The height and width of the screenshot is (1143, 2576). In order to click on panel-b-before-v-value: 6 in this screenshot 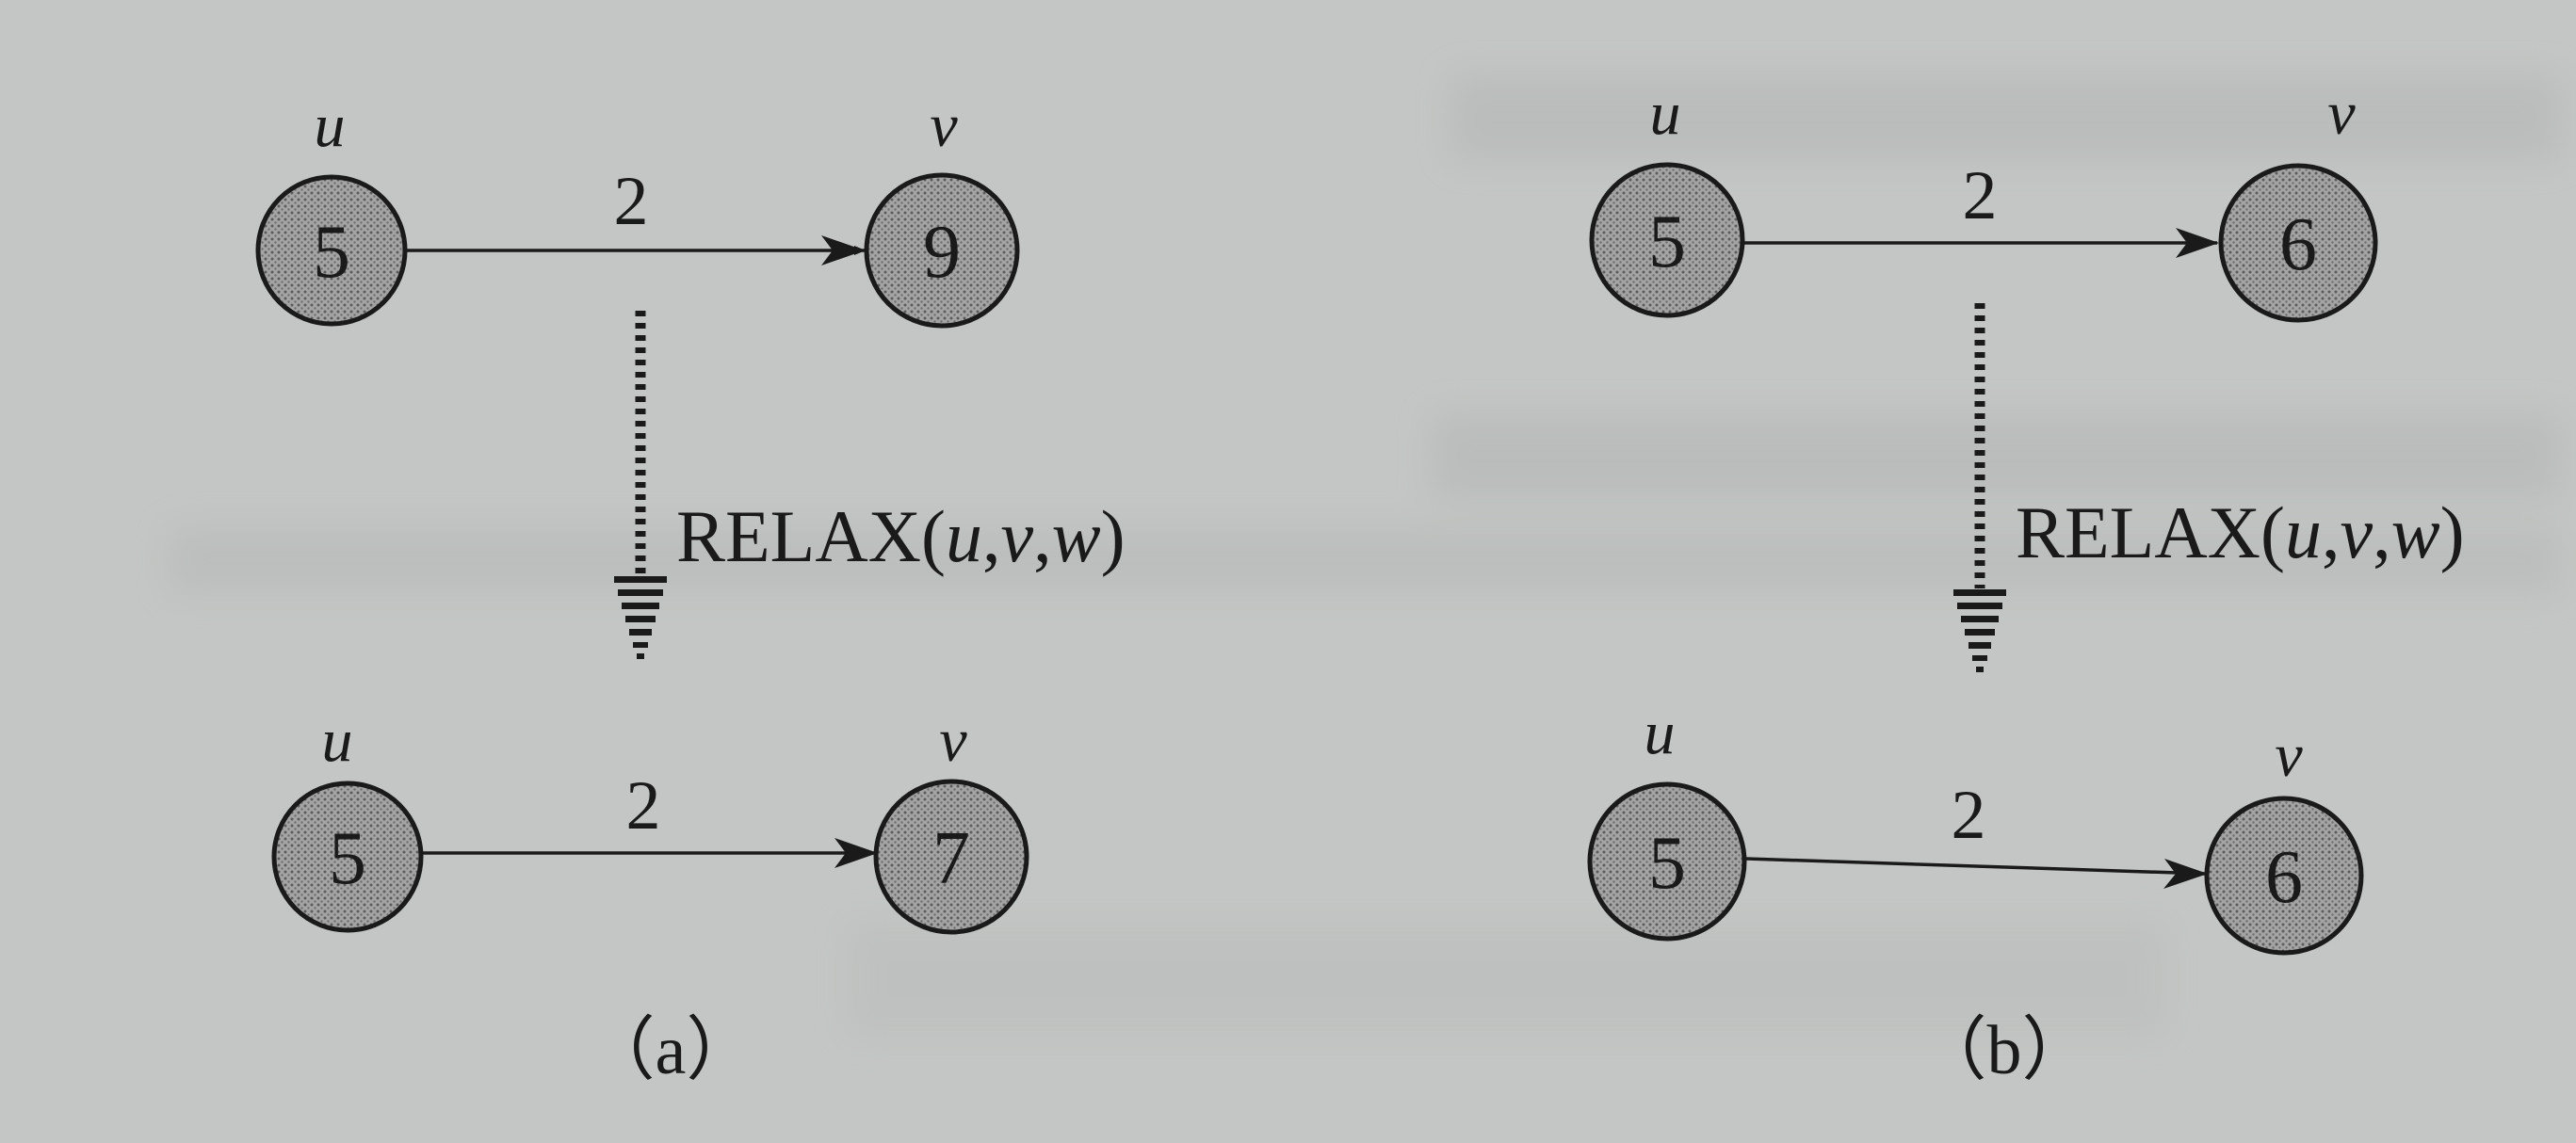, I will do `click(2298, 244)`.